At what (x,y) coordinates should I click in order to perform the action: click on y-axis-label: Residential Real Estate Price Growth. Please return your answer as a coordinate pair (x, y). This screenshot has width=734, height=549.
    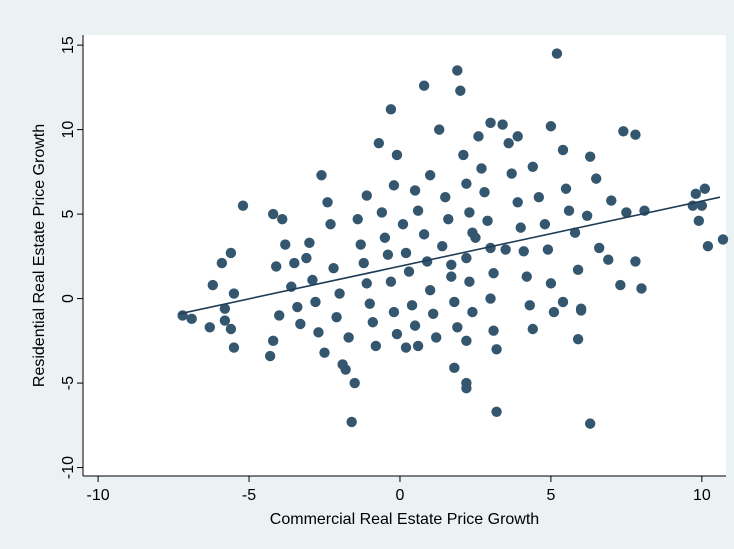
    Looking at the image, I should click on (39, 255).